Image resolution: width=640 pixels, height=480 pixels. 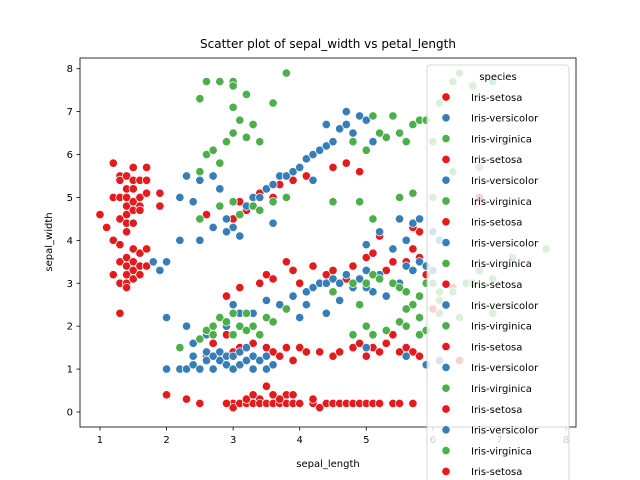 I want to click on y-tick-label: 7, so click(x=70, y=112).